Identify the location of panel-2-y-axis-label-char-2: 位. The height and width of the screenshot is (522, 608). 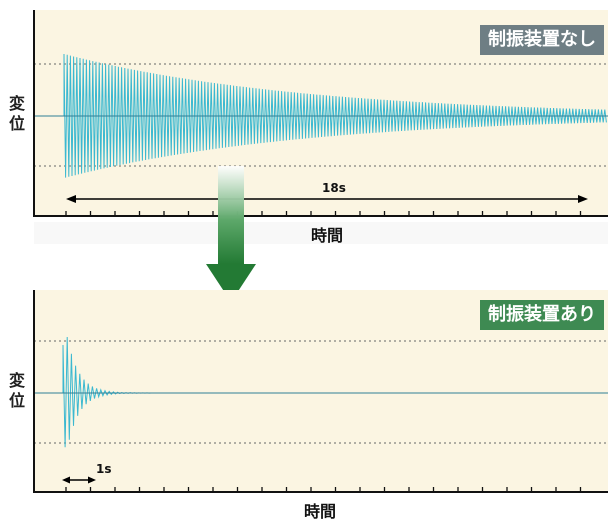
(16, 400).